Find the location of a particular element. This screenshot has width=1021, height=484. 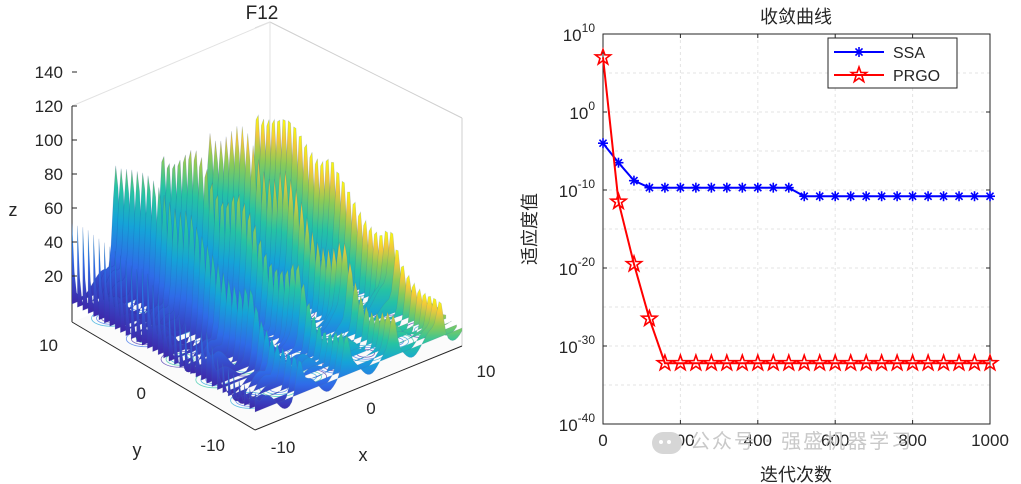

x-tick: 600 is located at coordinates (835, 242).